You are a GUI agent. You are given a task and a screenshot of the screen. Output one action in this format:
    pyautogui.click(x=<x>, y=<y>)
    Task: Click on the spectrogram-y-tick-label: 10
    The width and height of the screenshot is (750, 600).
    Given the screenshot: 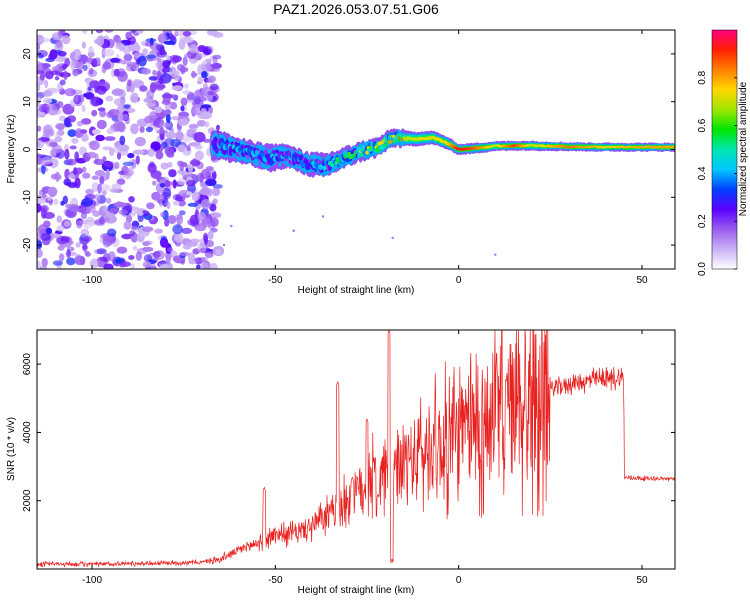 What is the action you would take?
    pyautogui.click(x=27, y=102)
    